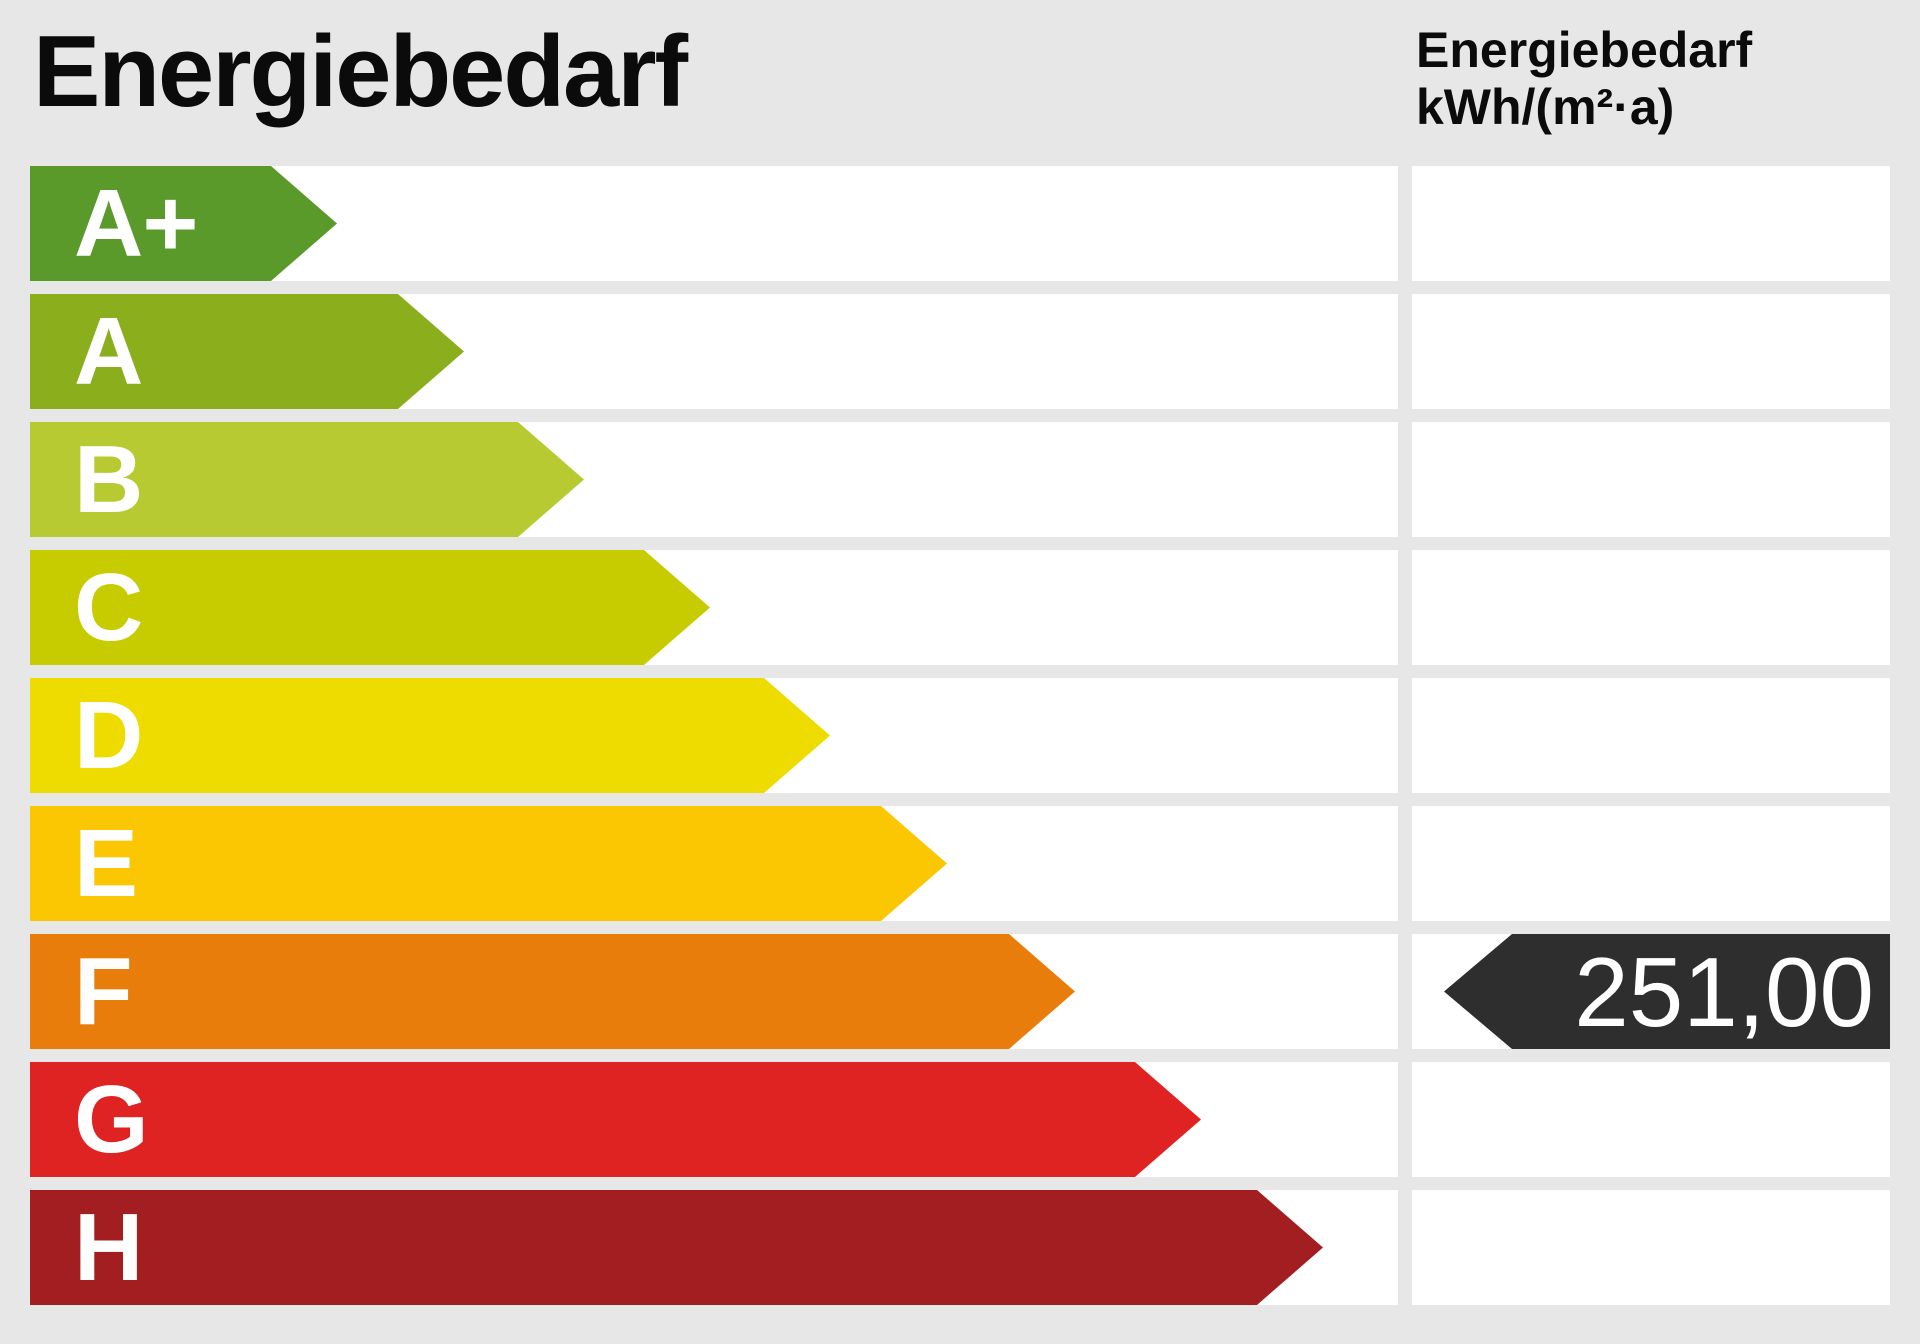  I want to click on band-row-c: C, so click(960, 607).